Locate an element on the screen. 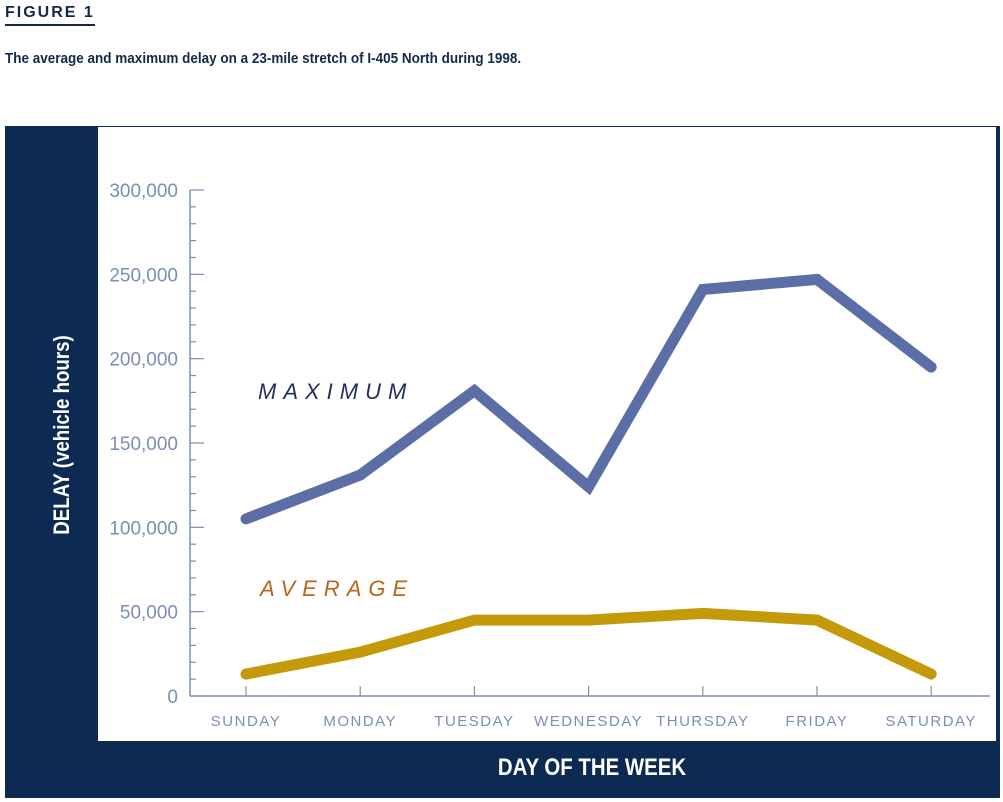 The image size is (1003, 802). y-tick-label: 150,000 is located at coordinates (143, 444).